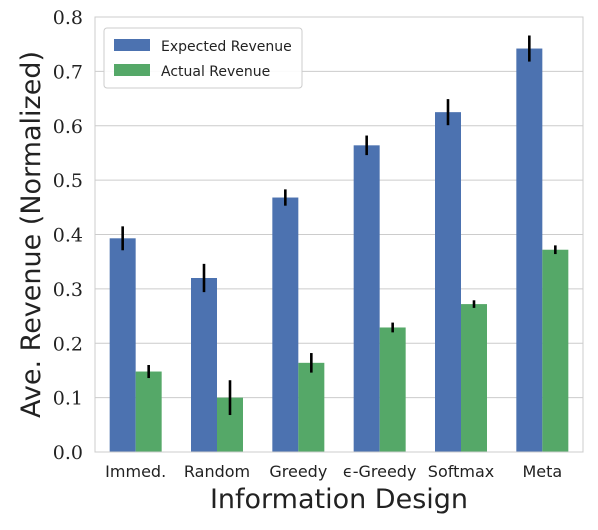 Image resolution: width=598 pixels, height=530 pixels. Describe the element at coordinates (461, 471) in the screenshot. I see `x-tick-label: Softmax` at that location.